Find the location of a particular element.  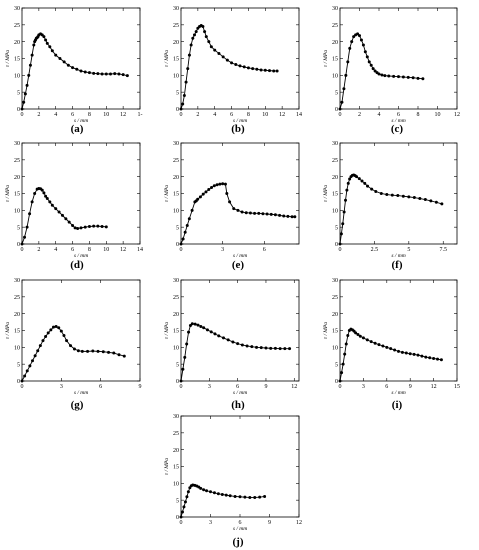

panel-caption: (e) is located at coordinates (238, 265).